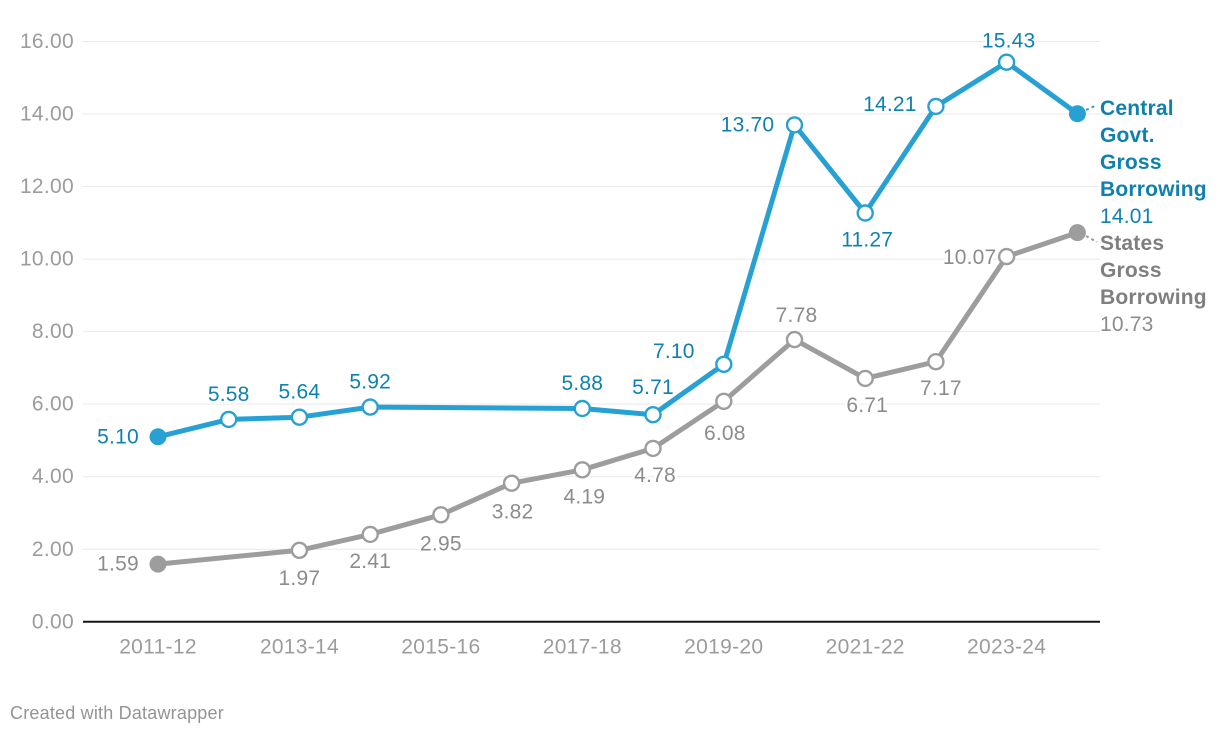  What do you see at coordinates (158, 647) in the screenshot?
I see `x-axis-label: 2011-12` at bounding box center [158, 647].